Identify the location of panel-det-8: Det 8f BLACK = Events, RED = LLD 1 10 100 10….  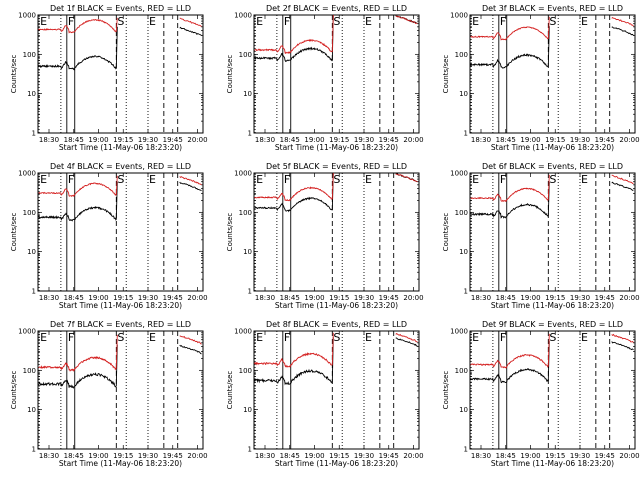
(325, 394).